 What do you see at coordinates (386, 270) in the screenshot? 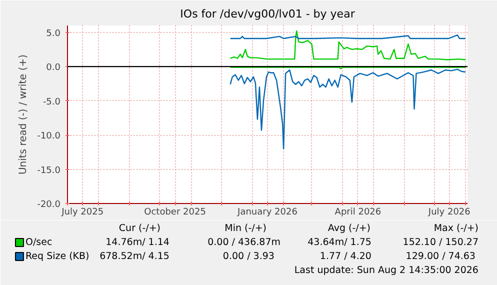
I see `text: Last update: Sun Aug 2 14:35:00 2026` at bounding box center [386, 270].